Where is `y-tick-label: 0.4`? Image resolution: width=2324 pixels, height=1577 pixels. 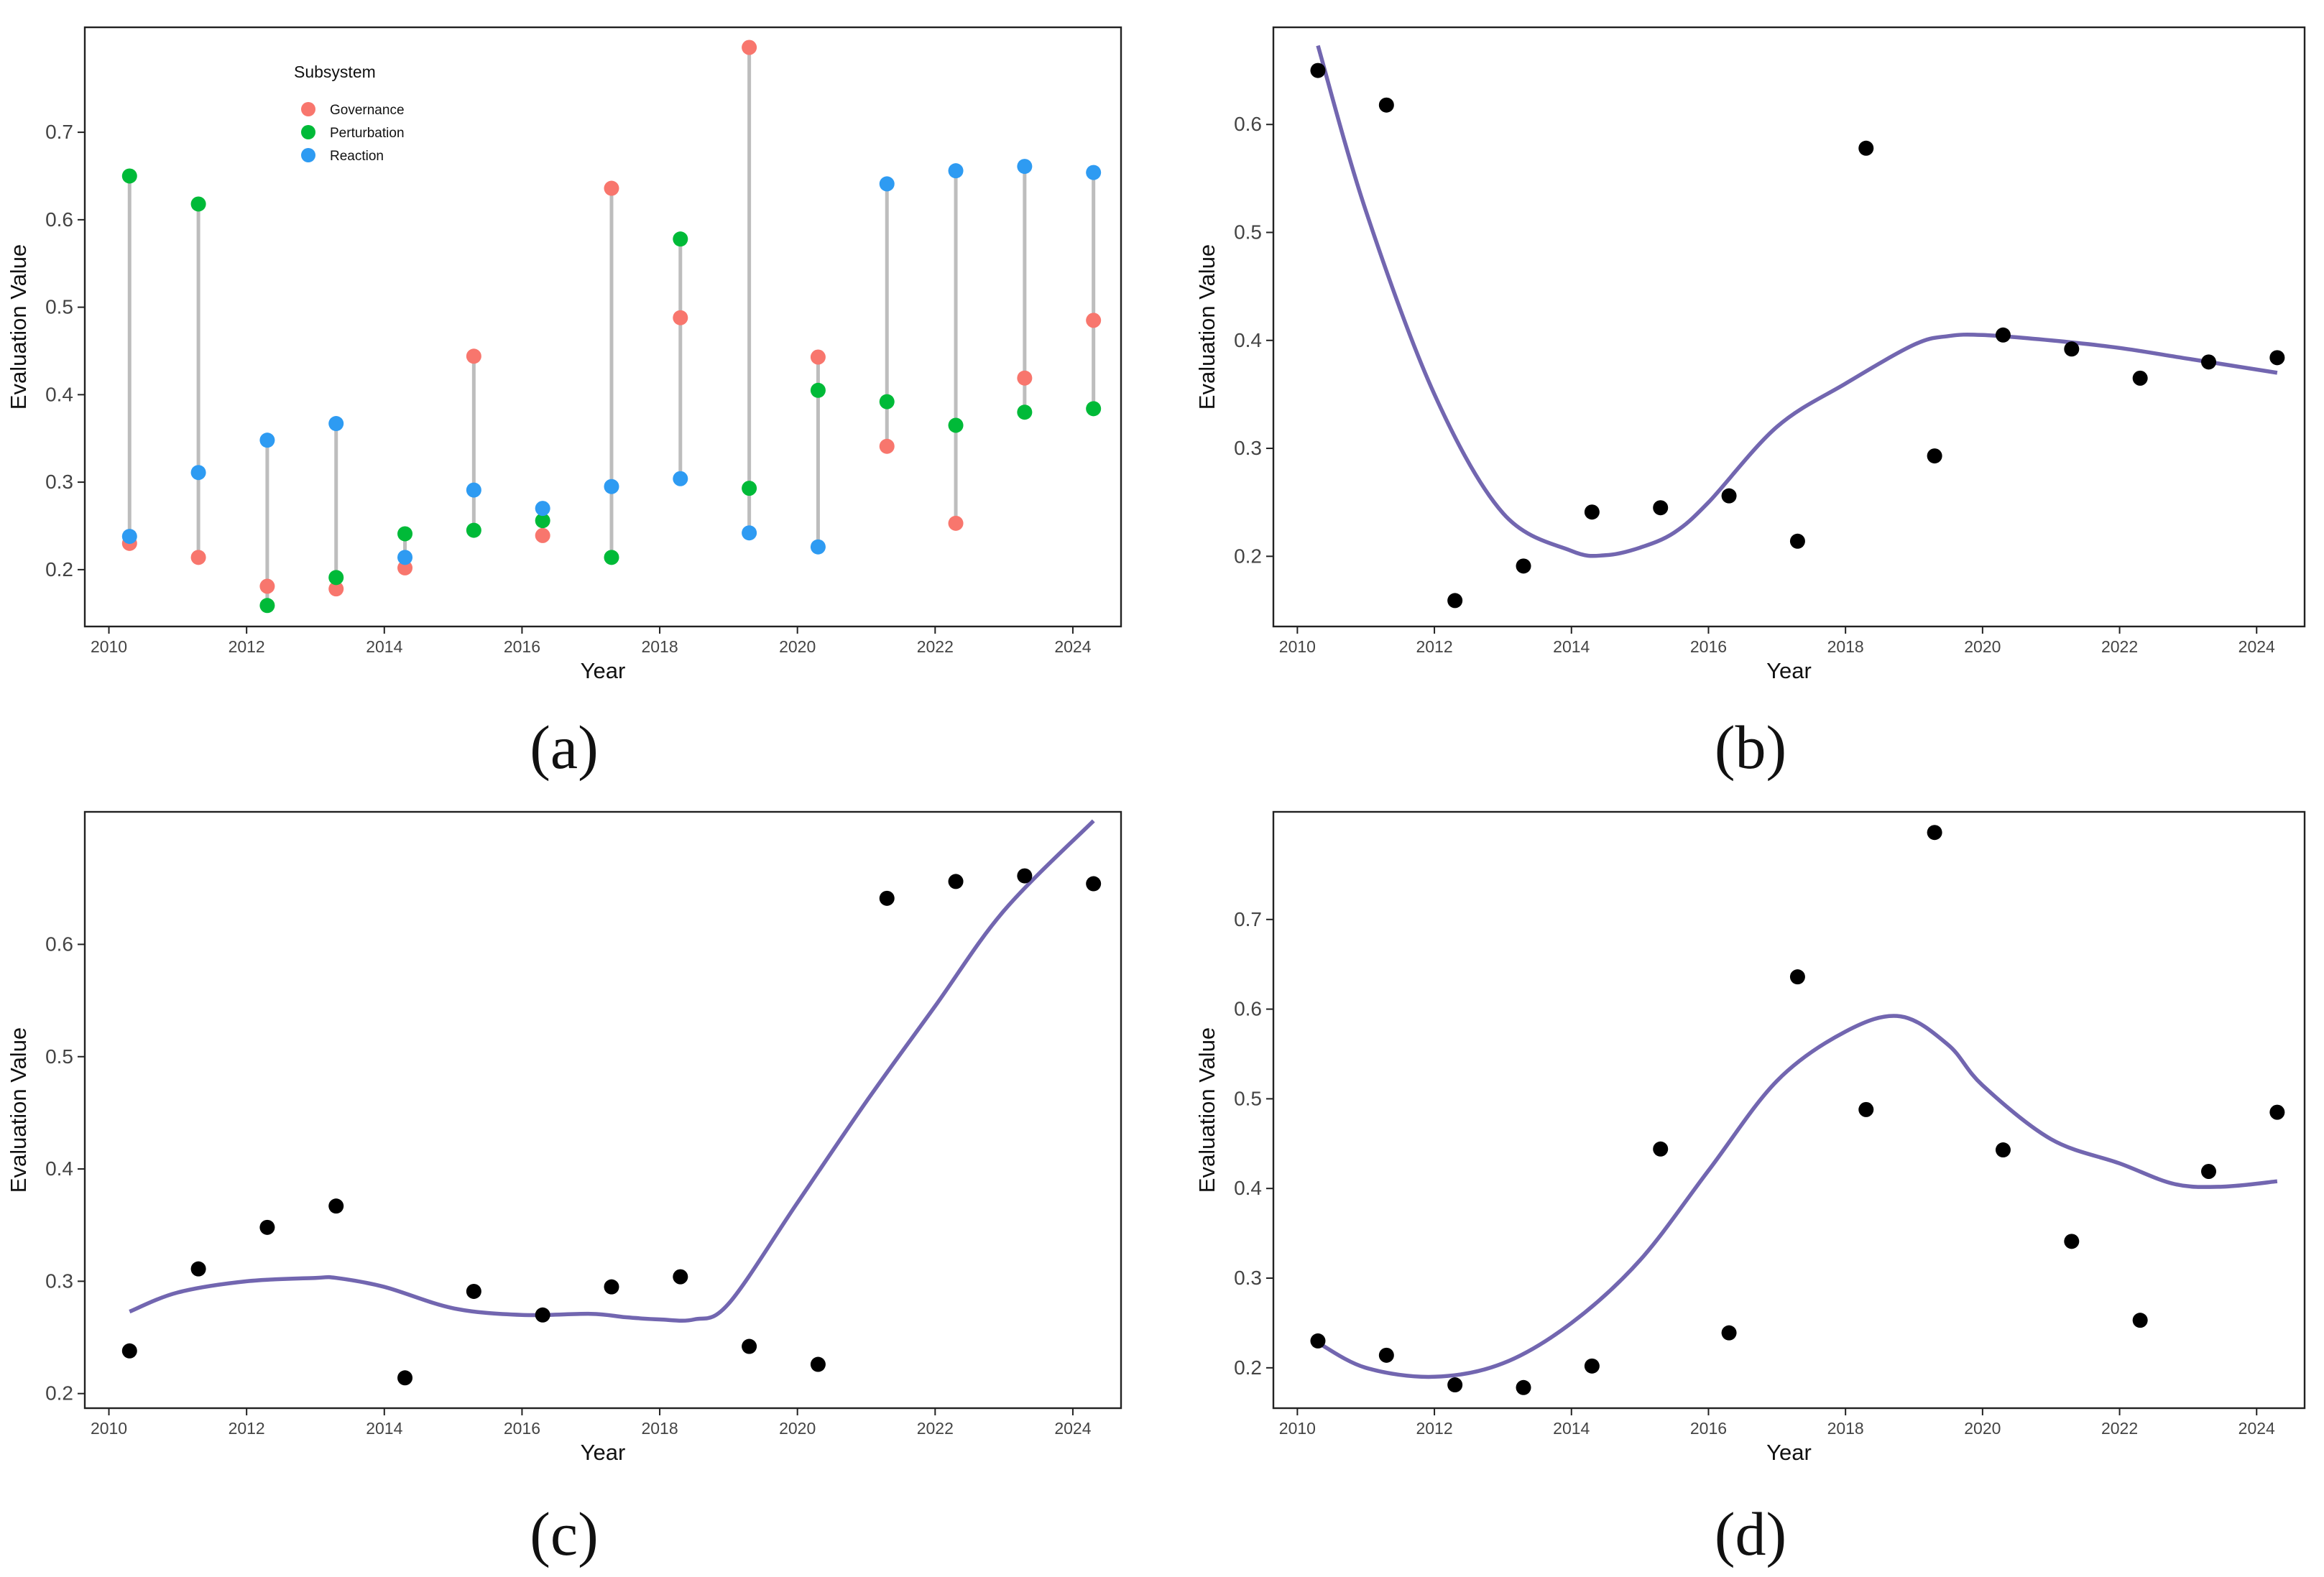 y-tick-label: 0.4 is located at coordinates (1248, 340).